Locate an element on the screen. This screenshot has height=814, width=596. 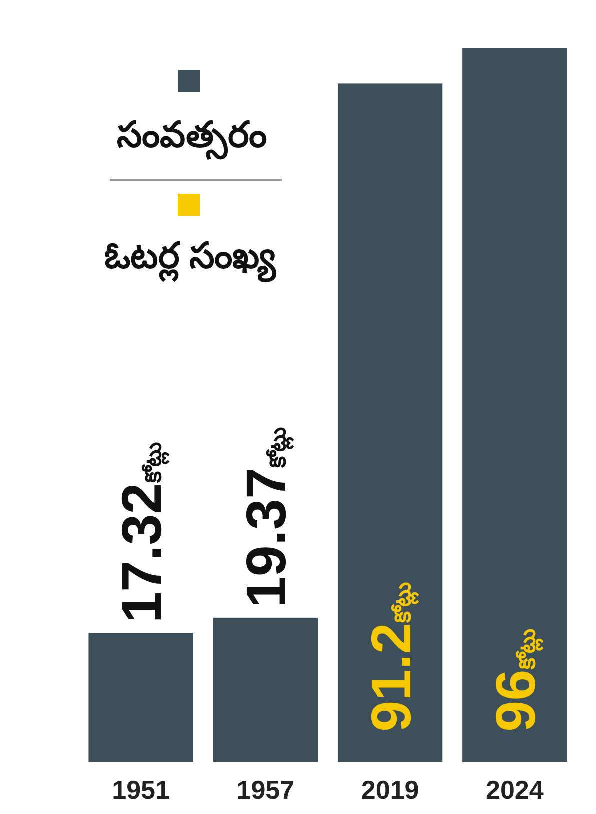
data-label: 96కోట్లు is located at coordinates (515, 680).